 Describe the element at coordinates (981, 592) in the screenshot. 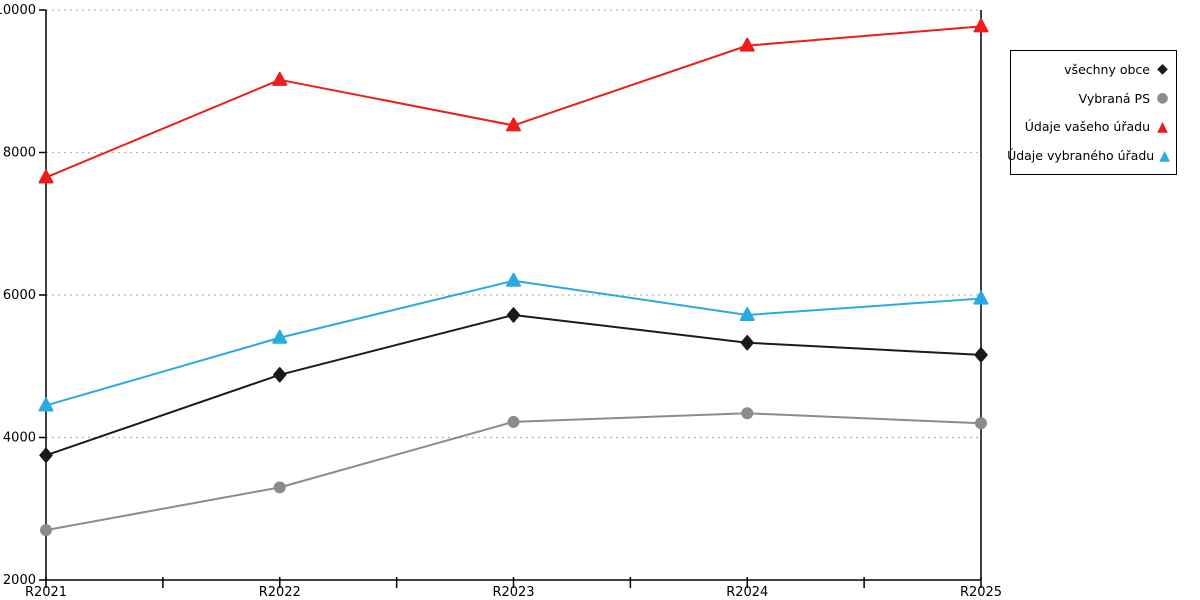

I see `x-tick-label: R2025` at that location.